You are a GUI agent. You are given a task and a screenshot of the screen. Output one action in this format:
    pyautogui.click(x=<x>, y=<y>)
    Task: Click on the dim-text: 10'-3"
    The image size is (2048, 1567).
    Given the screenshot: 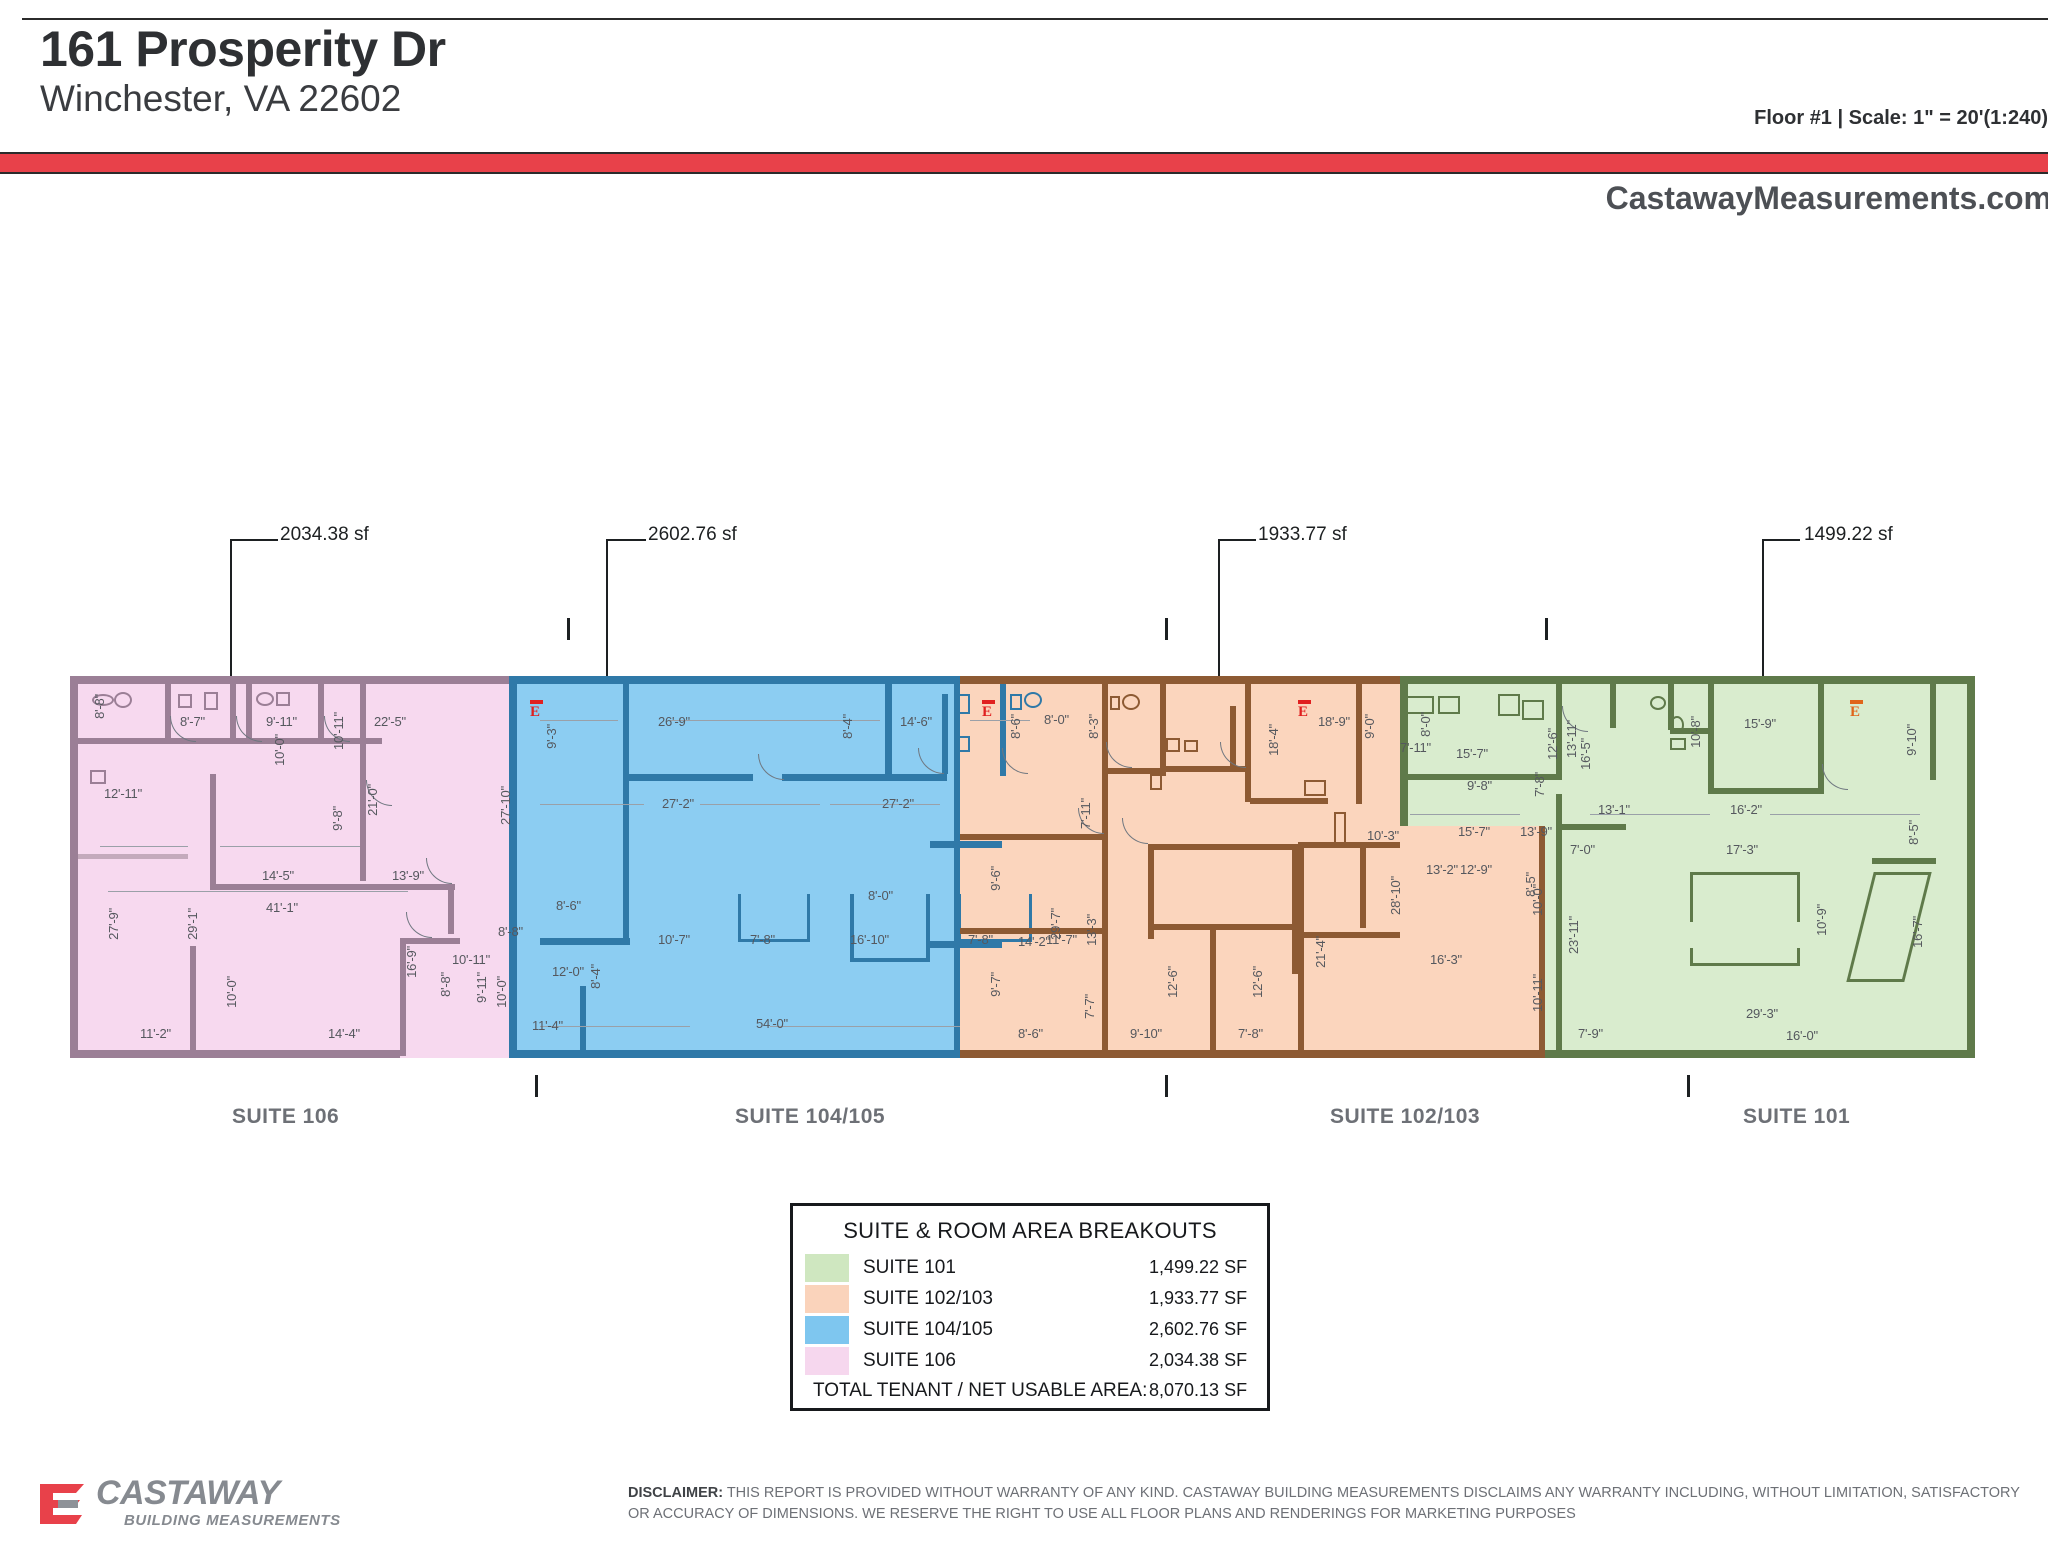 What is the action you would take?
    pyautogui.click(x=1383, y=835)
    